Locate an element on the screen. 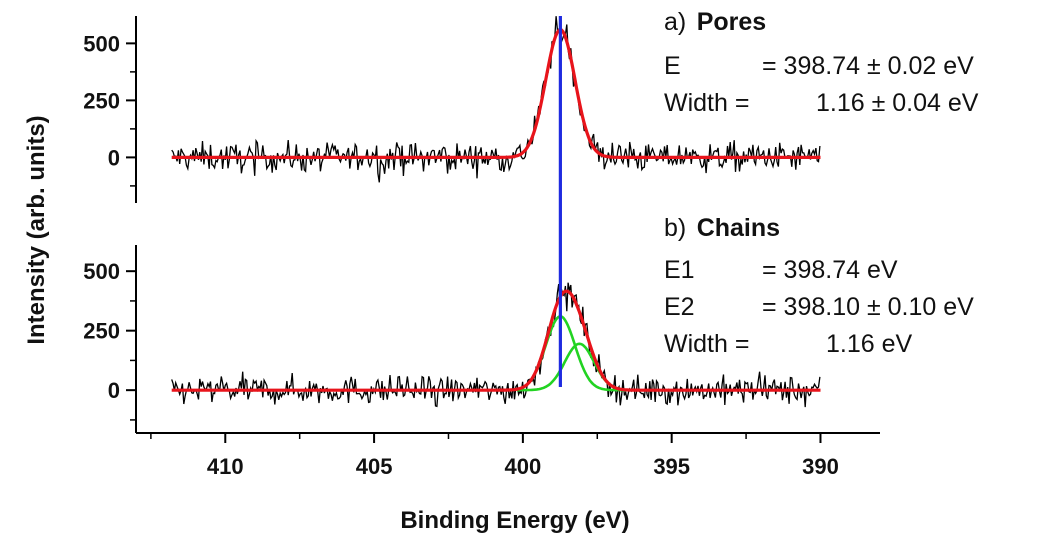 The height and width of the screenshot is (535, 1040). y-ticks-chains: 500 250 0 is located at coordinates (109, 340).